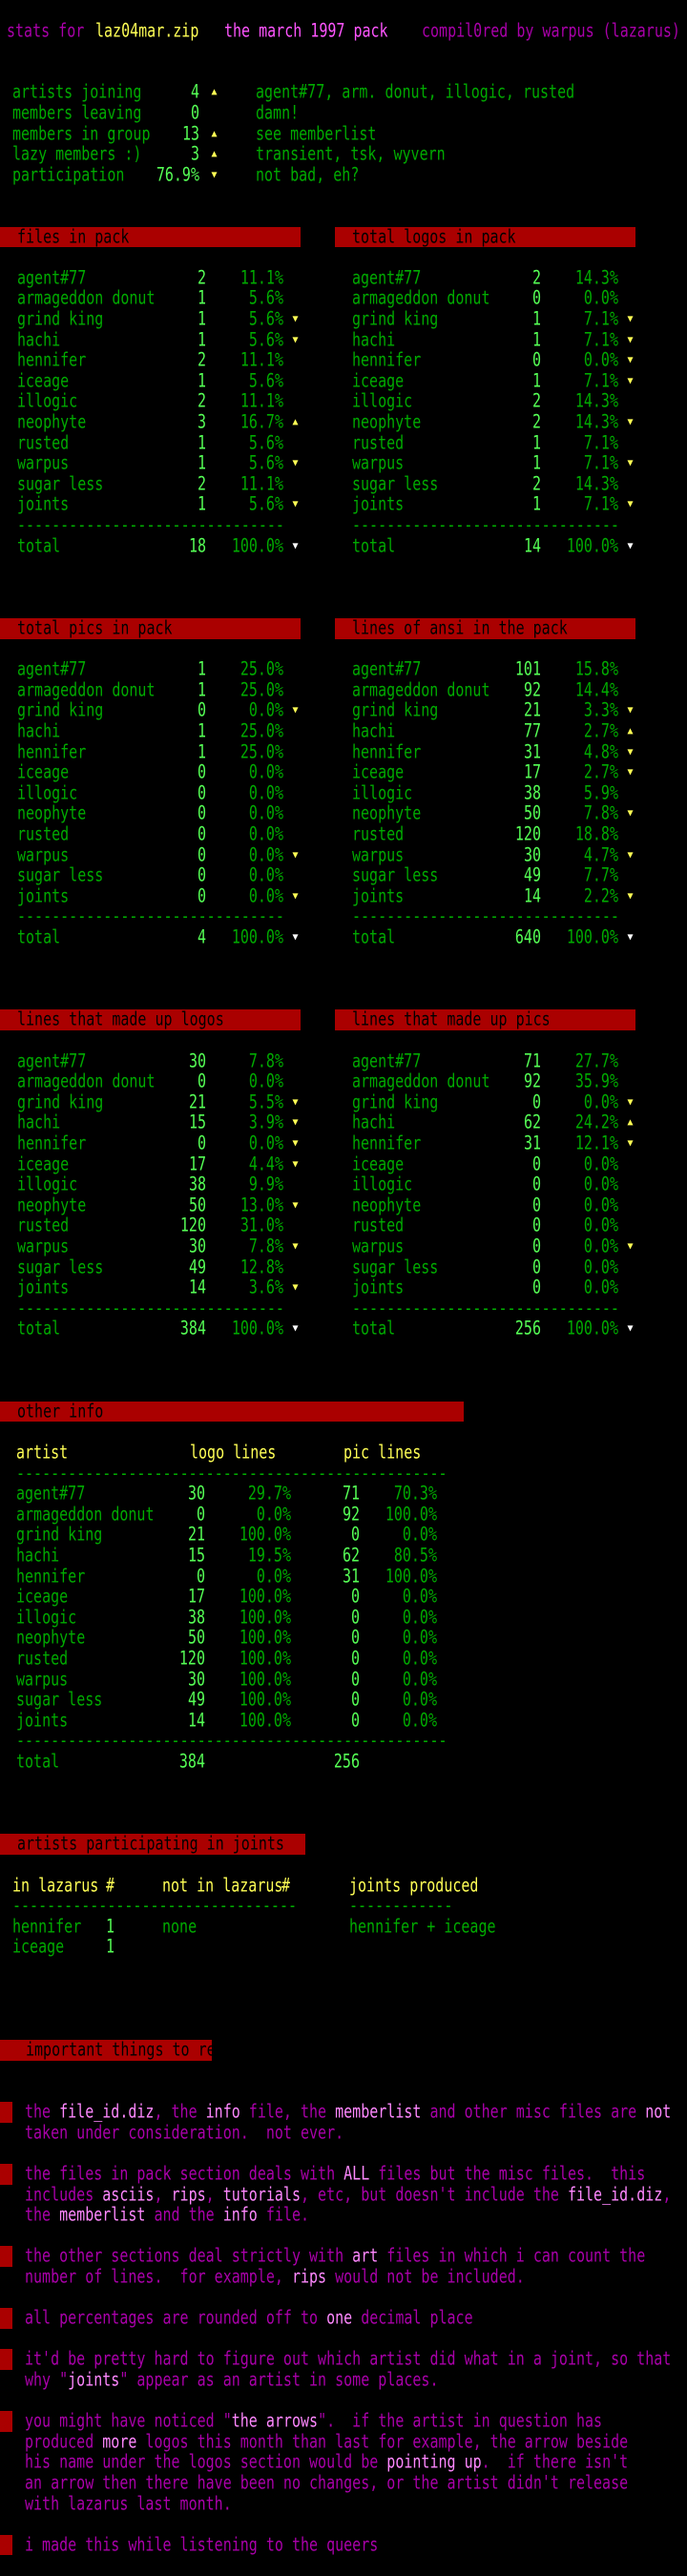 The width and height of the screenshot is (687, 2576). I want to click on artist-percent: 3.6%, so click(265, 1287).